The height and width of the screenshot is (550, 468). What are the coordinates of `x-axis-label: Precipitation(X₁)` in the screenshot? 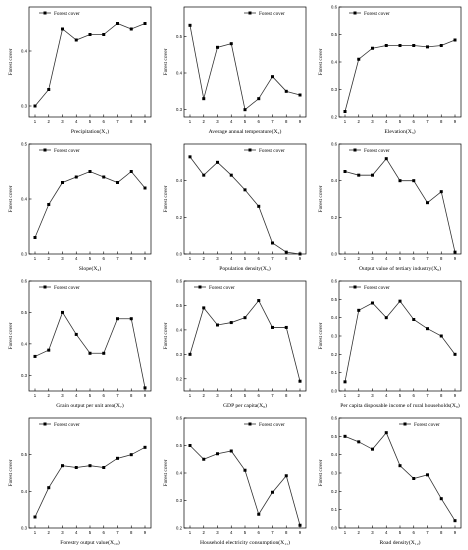 It's located at (90, 131).